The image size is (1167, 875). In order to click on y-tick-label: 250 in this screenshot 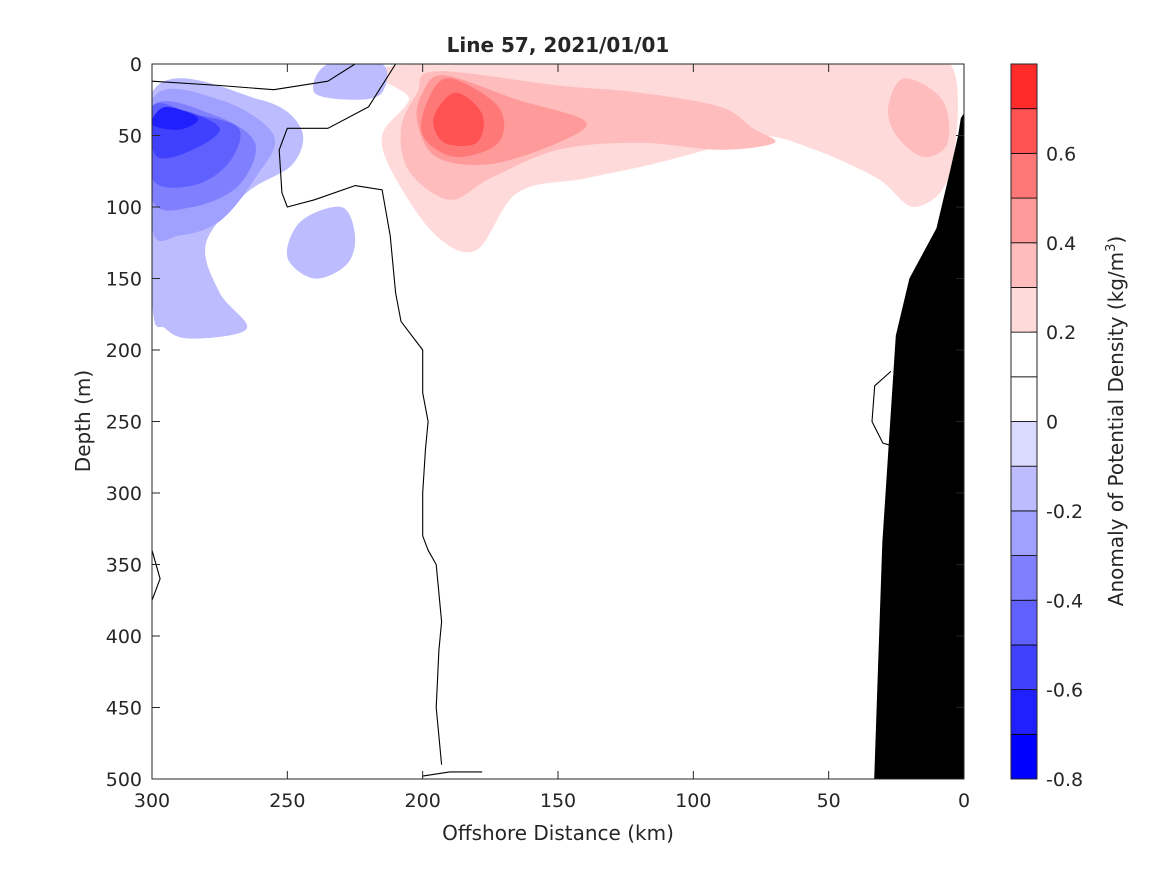, I will do `click(124, 423)`.